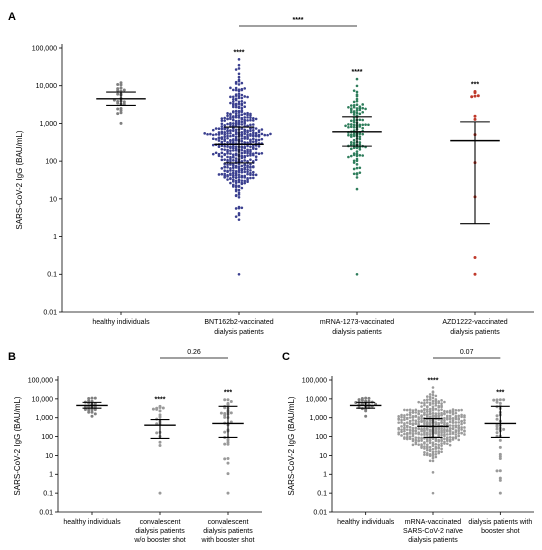  What do you see at coordinates (291, 445) in the screenshot?
I see `y-axis-label: SARS-CoV-2 IgG (BAU/mL)` at bounding box center [291, 445].